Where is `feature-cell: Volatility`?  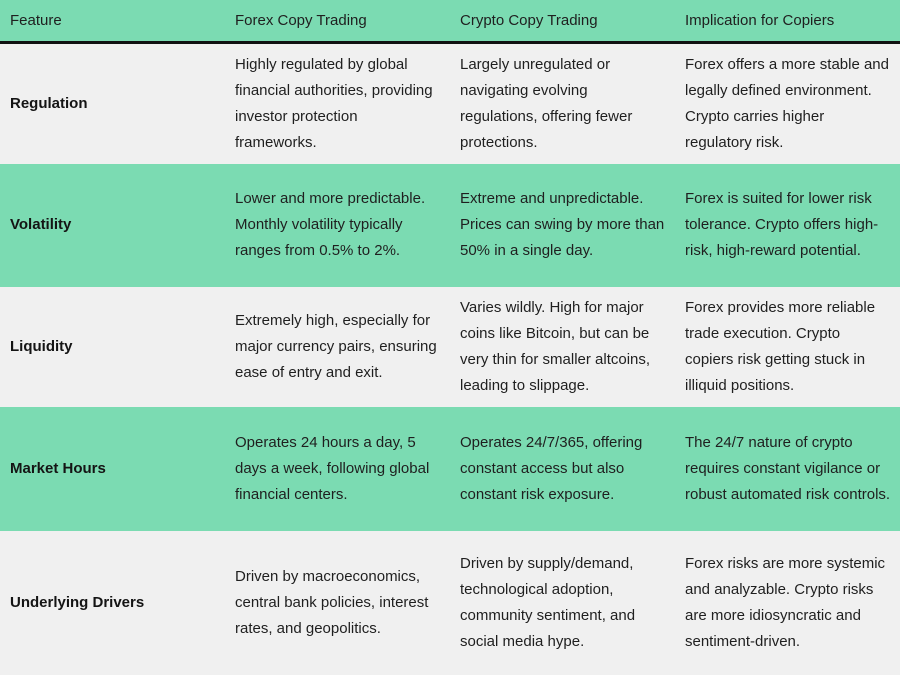 feature-cell: Volatility is located at coordinates (41, 224).